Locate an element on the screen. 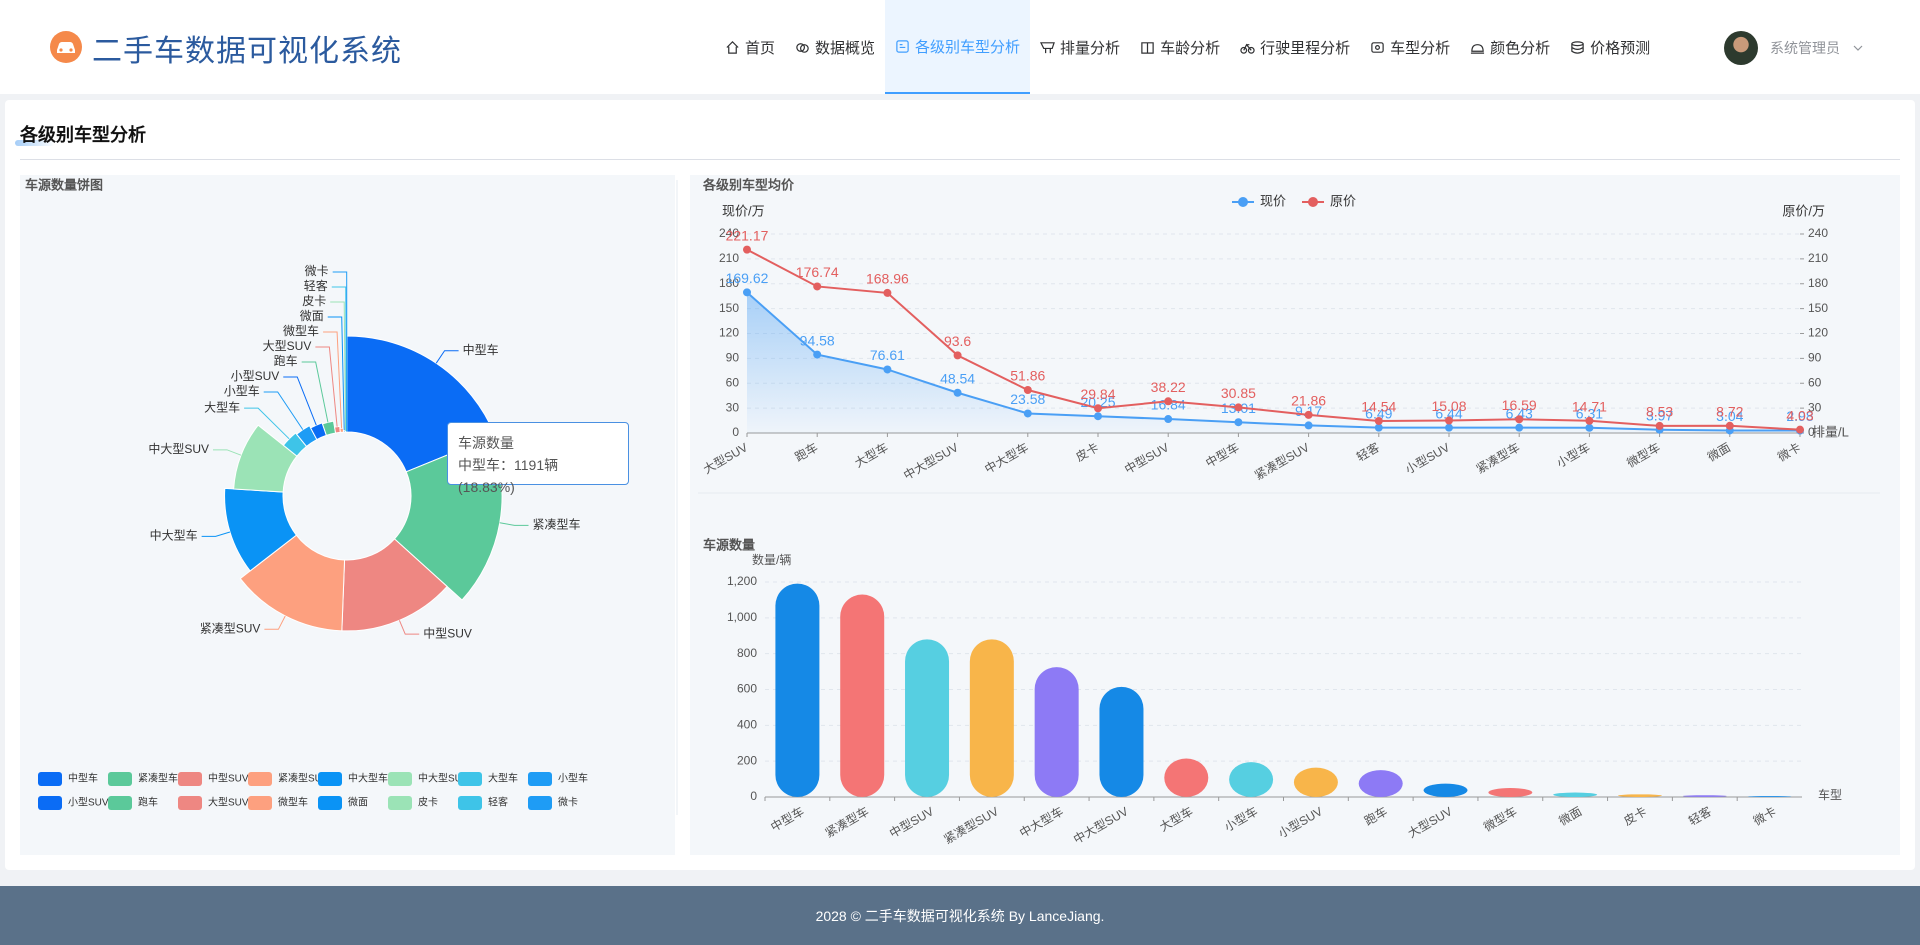  x-tick-label: 微卡 is located at coordinates (1765, 816).